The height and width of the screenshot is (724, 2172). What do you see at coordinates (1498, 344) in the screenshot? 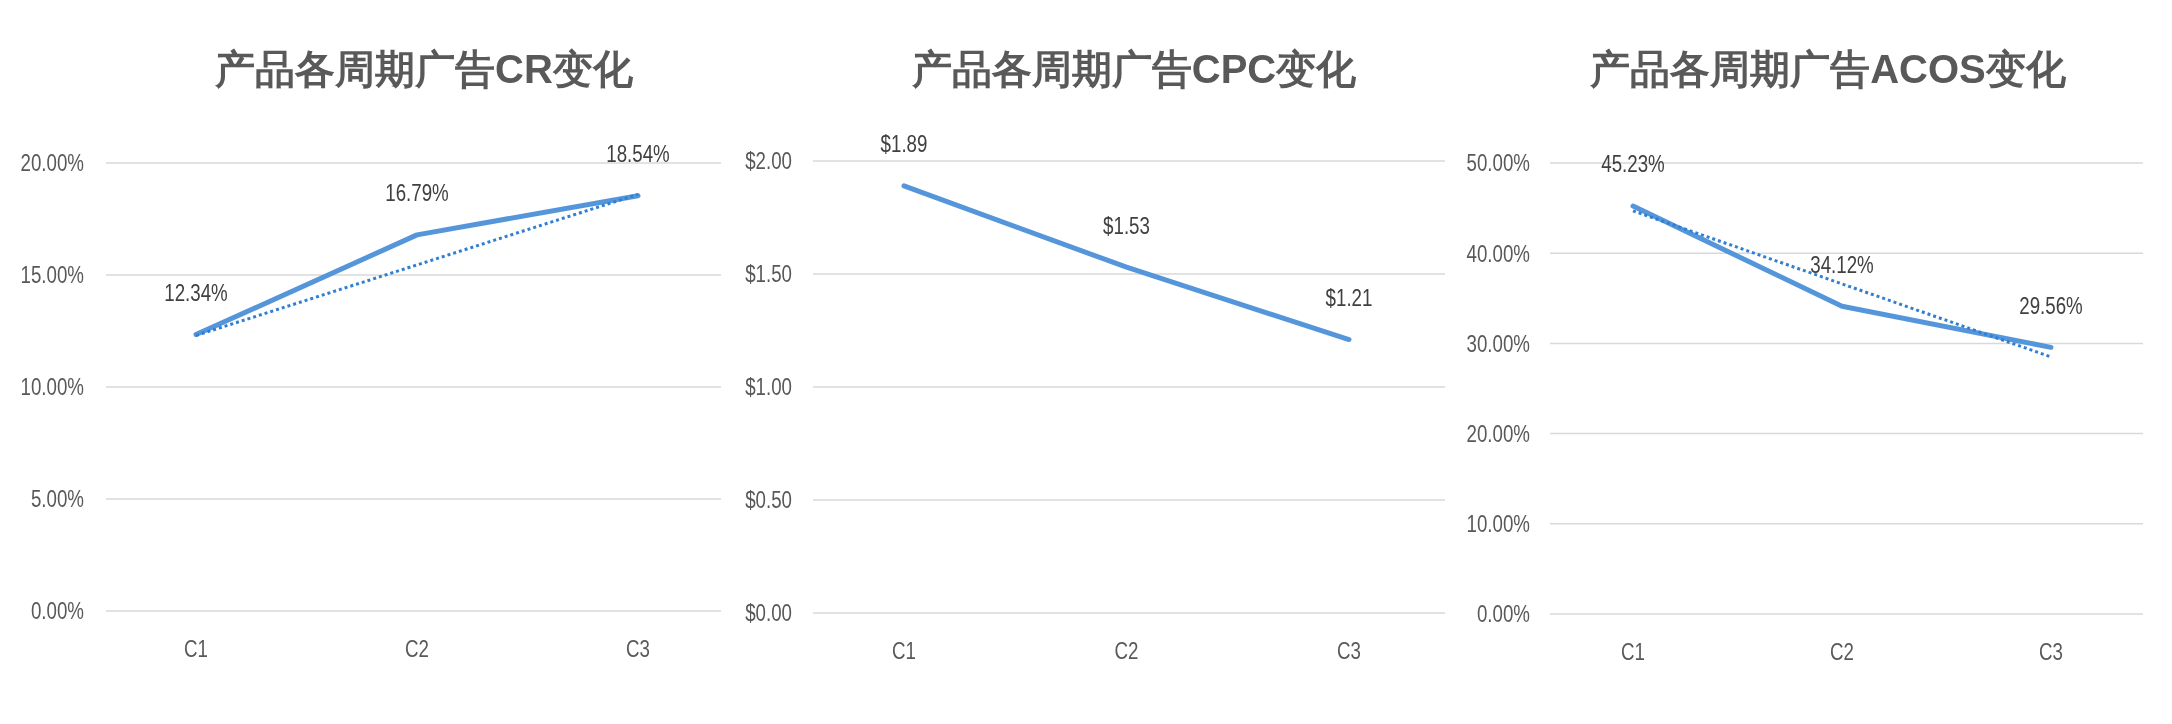
I see `y-tick-label: 30.00%` at bounding box center [1498, 344].